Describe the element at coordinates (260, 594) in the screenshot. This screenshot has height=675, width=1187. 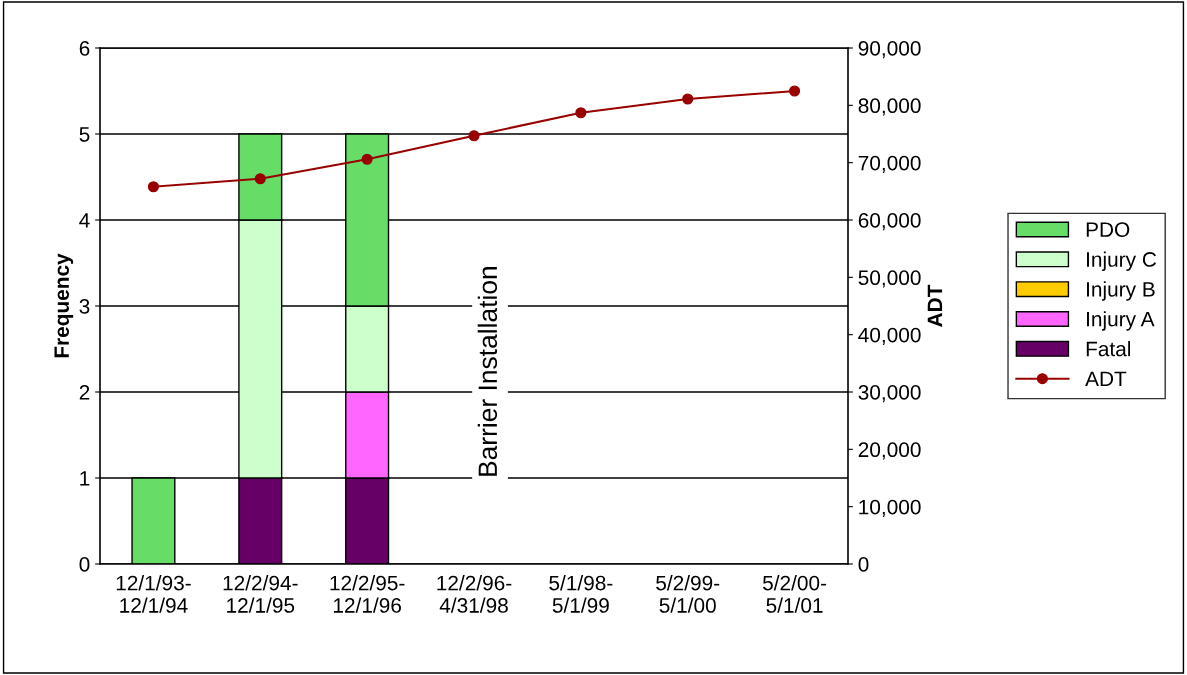
I see `x-tick-label: 12/2/94- 12/1/95` at that location.